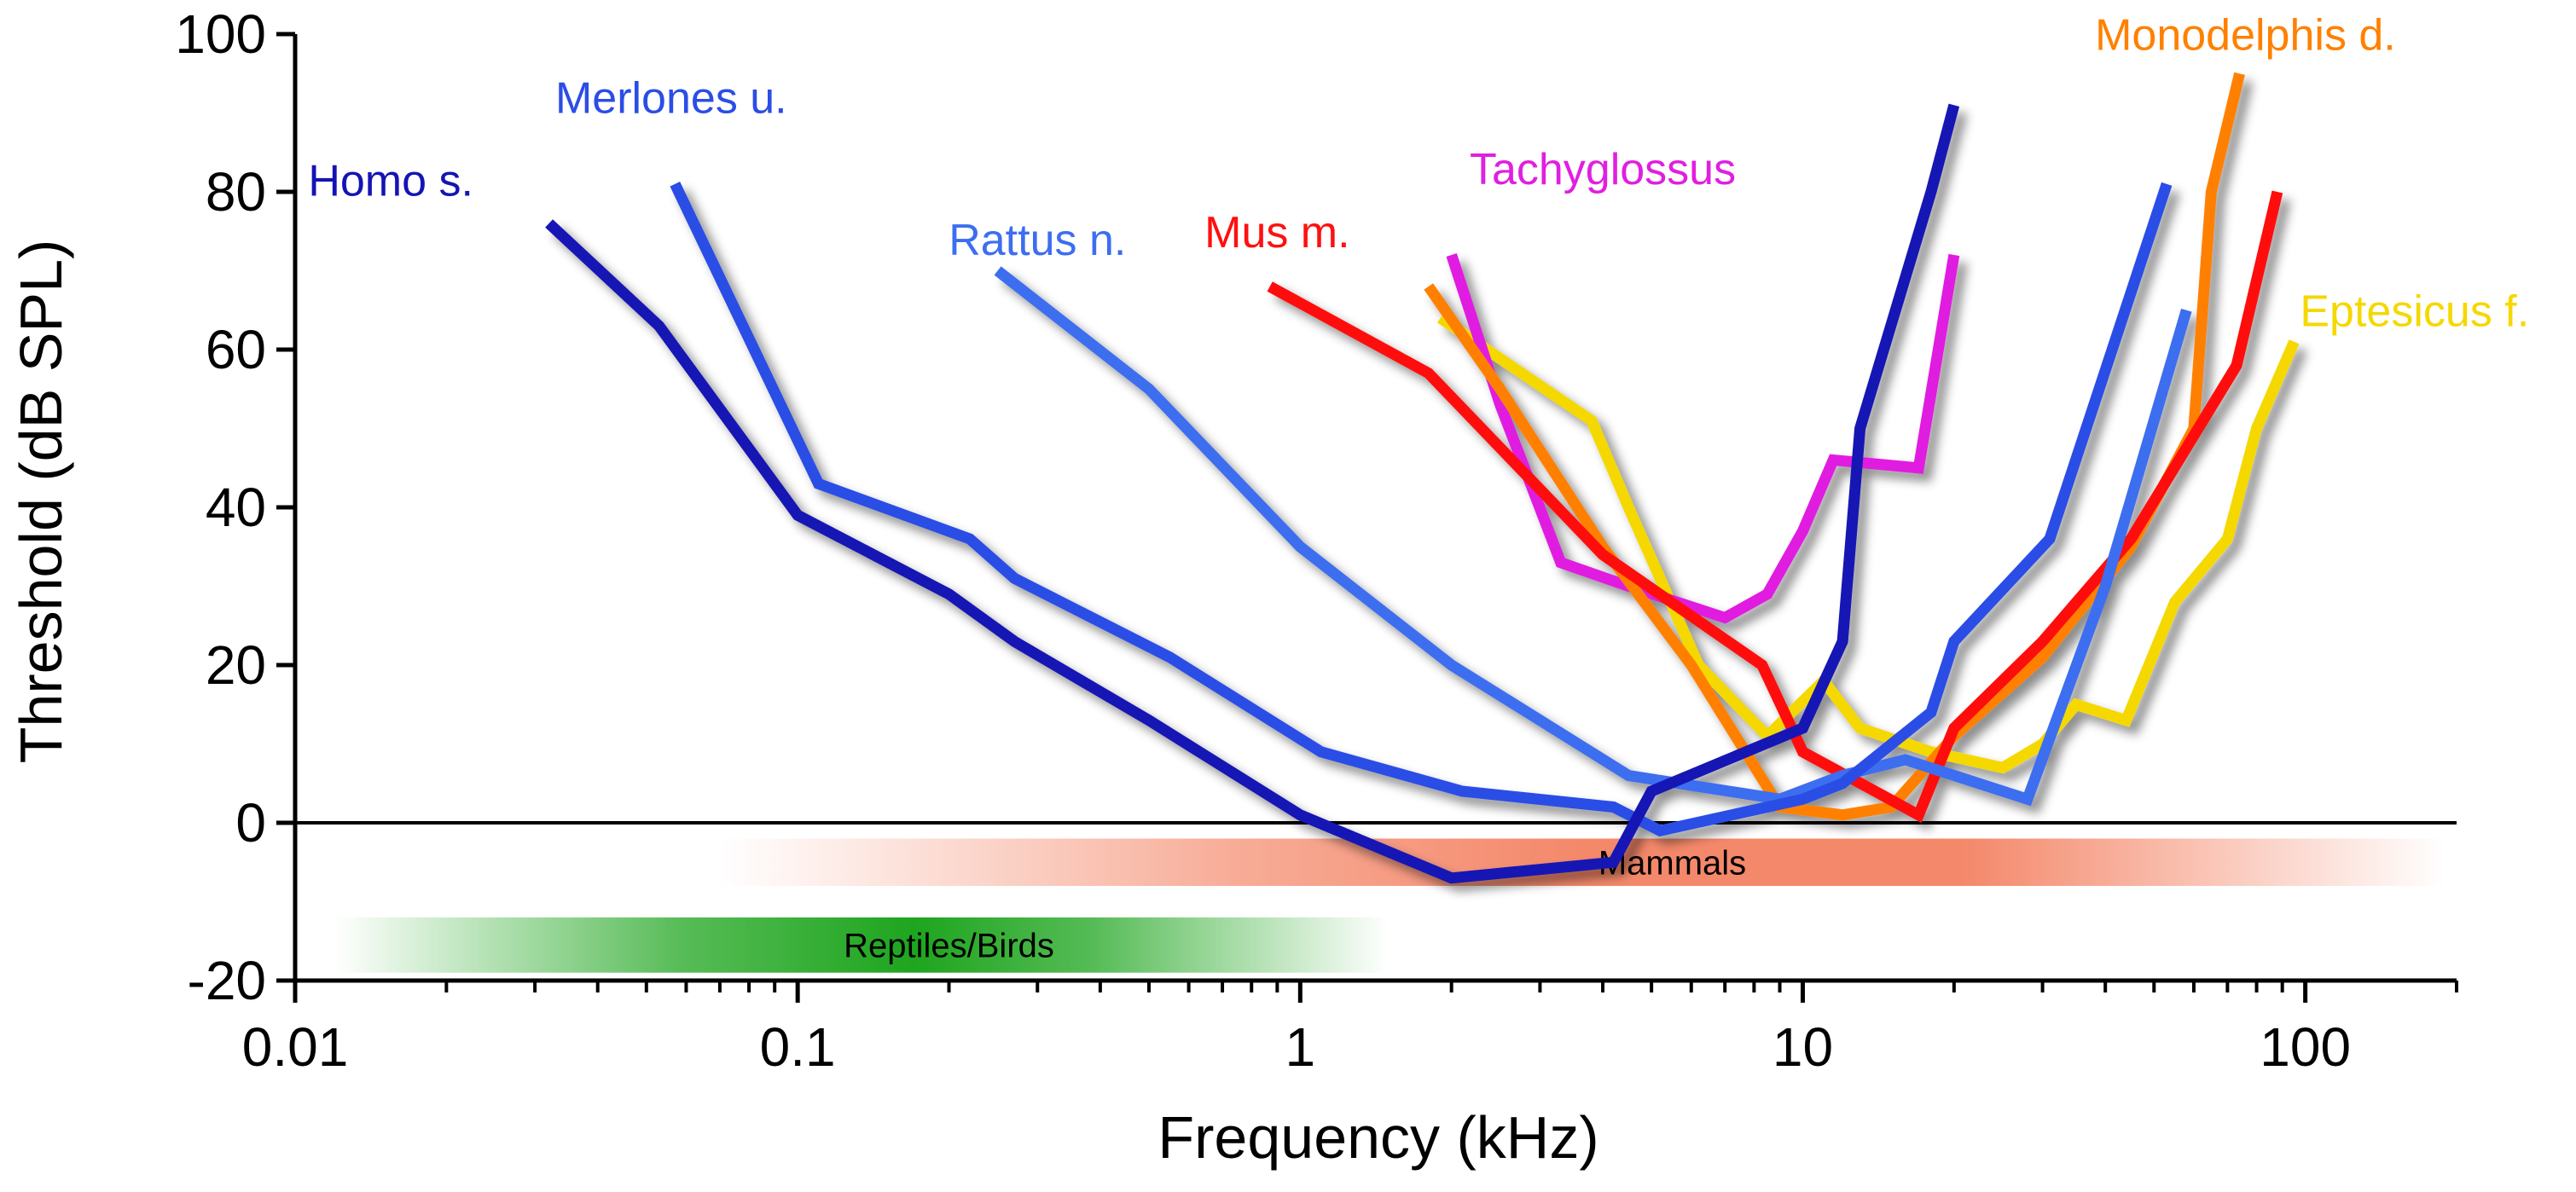 Image resolution: width=2576 pixels, height=1192 pixels. What do you see at coordinates (798, 1047) in the screenshot?
I see `x-tick-label: 0.1` at bounding box center [798, 1047].